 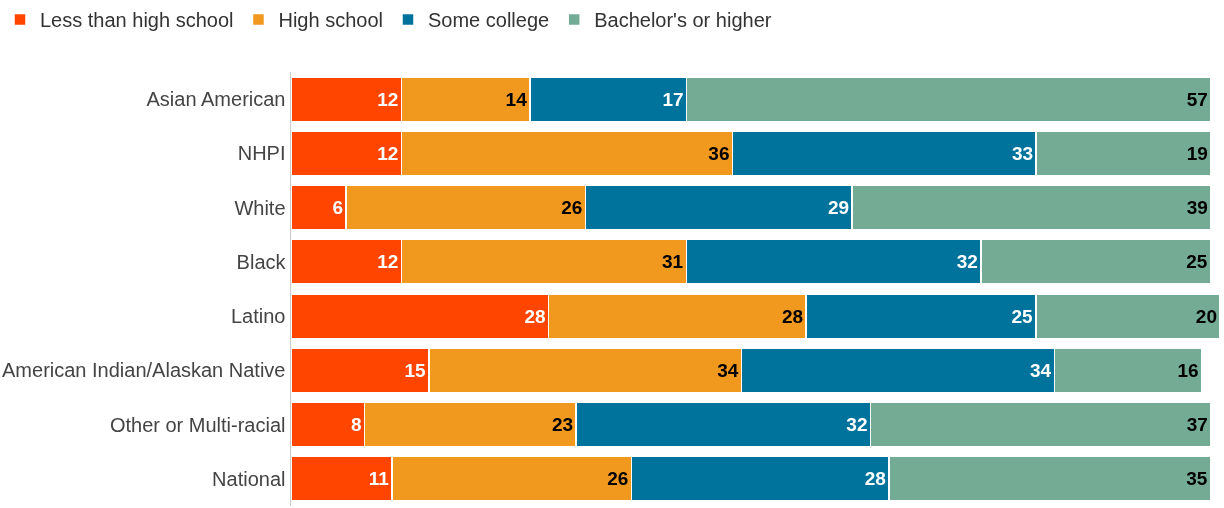 I want to click on data-label: 29, so click(x=838, y=208).